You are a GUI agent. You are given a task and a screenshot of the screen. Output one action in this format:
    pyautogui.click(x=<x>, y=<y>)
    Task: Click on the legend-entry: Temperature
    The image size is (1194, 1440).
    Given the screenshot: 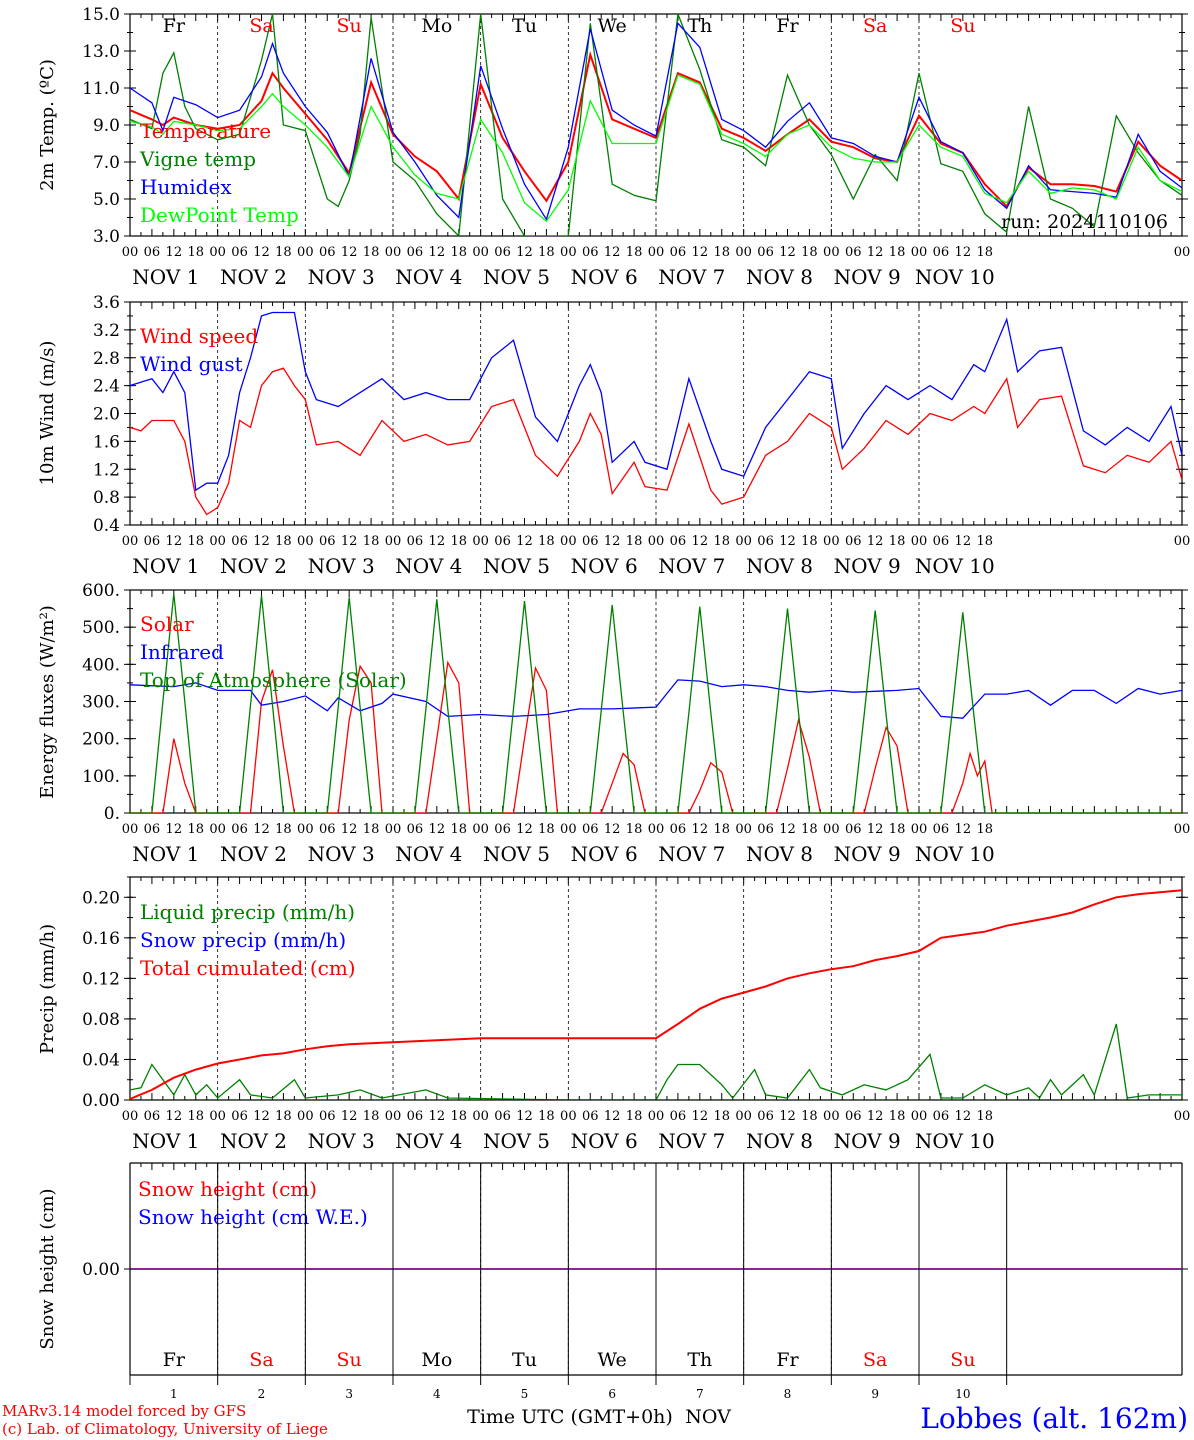 What is the action you would take?
    pyautogui.click(x=205, y=131)
    